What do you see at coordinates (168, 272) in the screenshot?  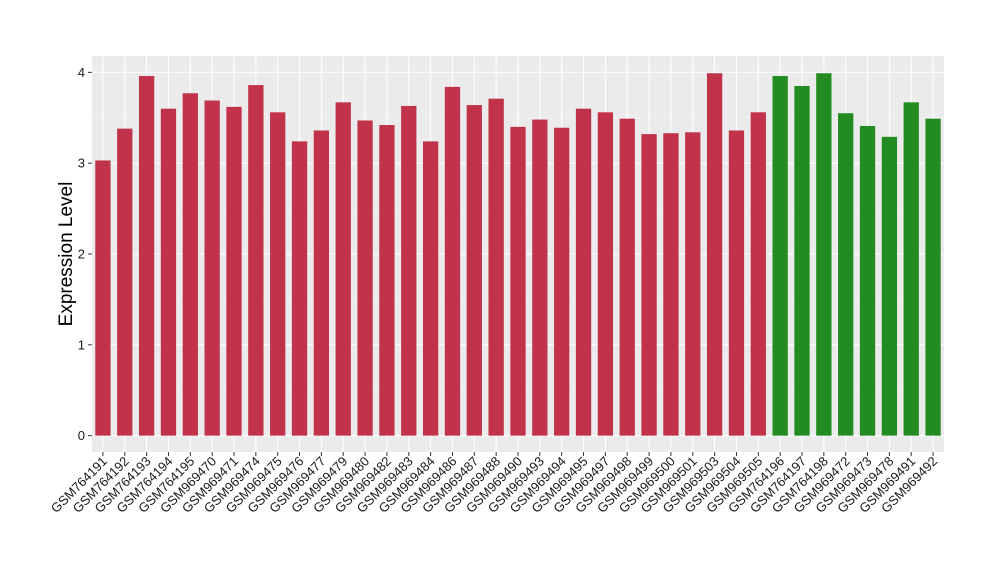 I see `bar-gsm764194` at bounding box center [168, 272].